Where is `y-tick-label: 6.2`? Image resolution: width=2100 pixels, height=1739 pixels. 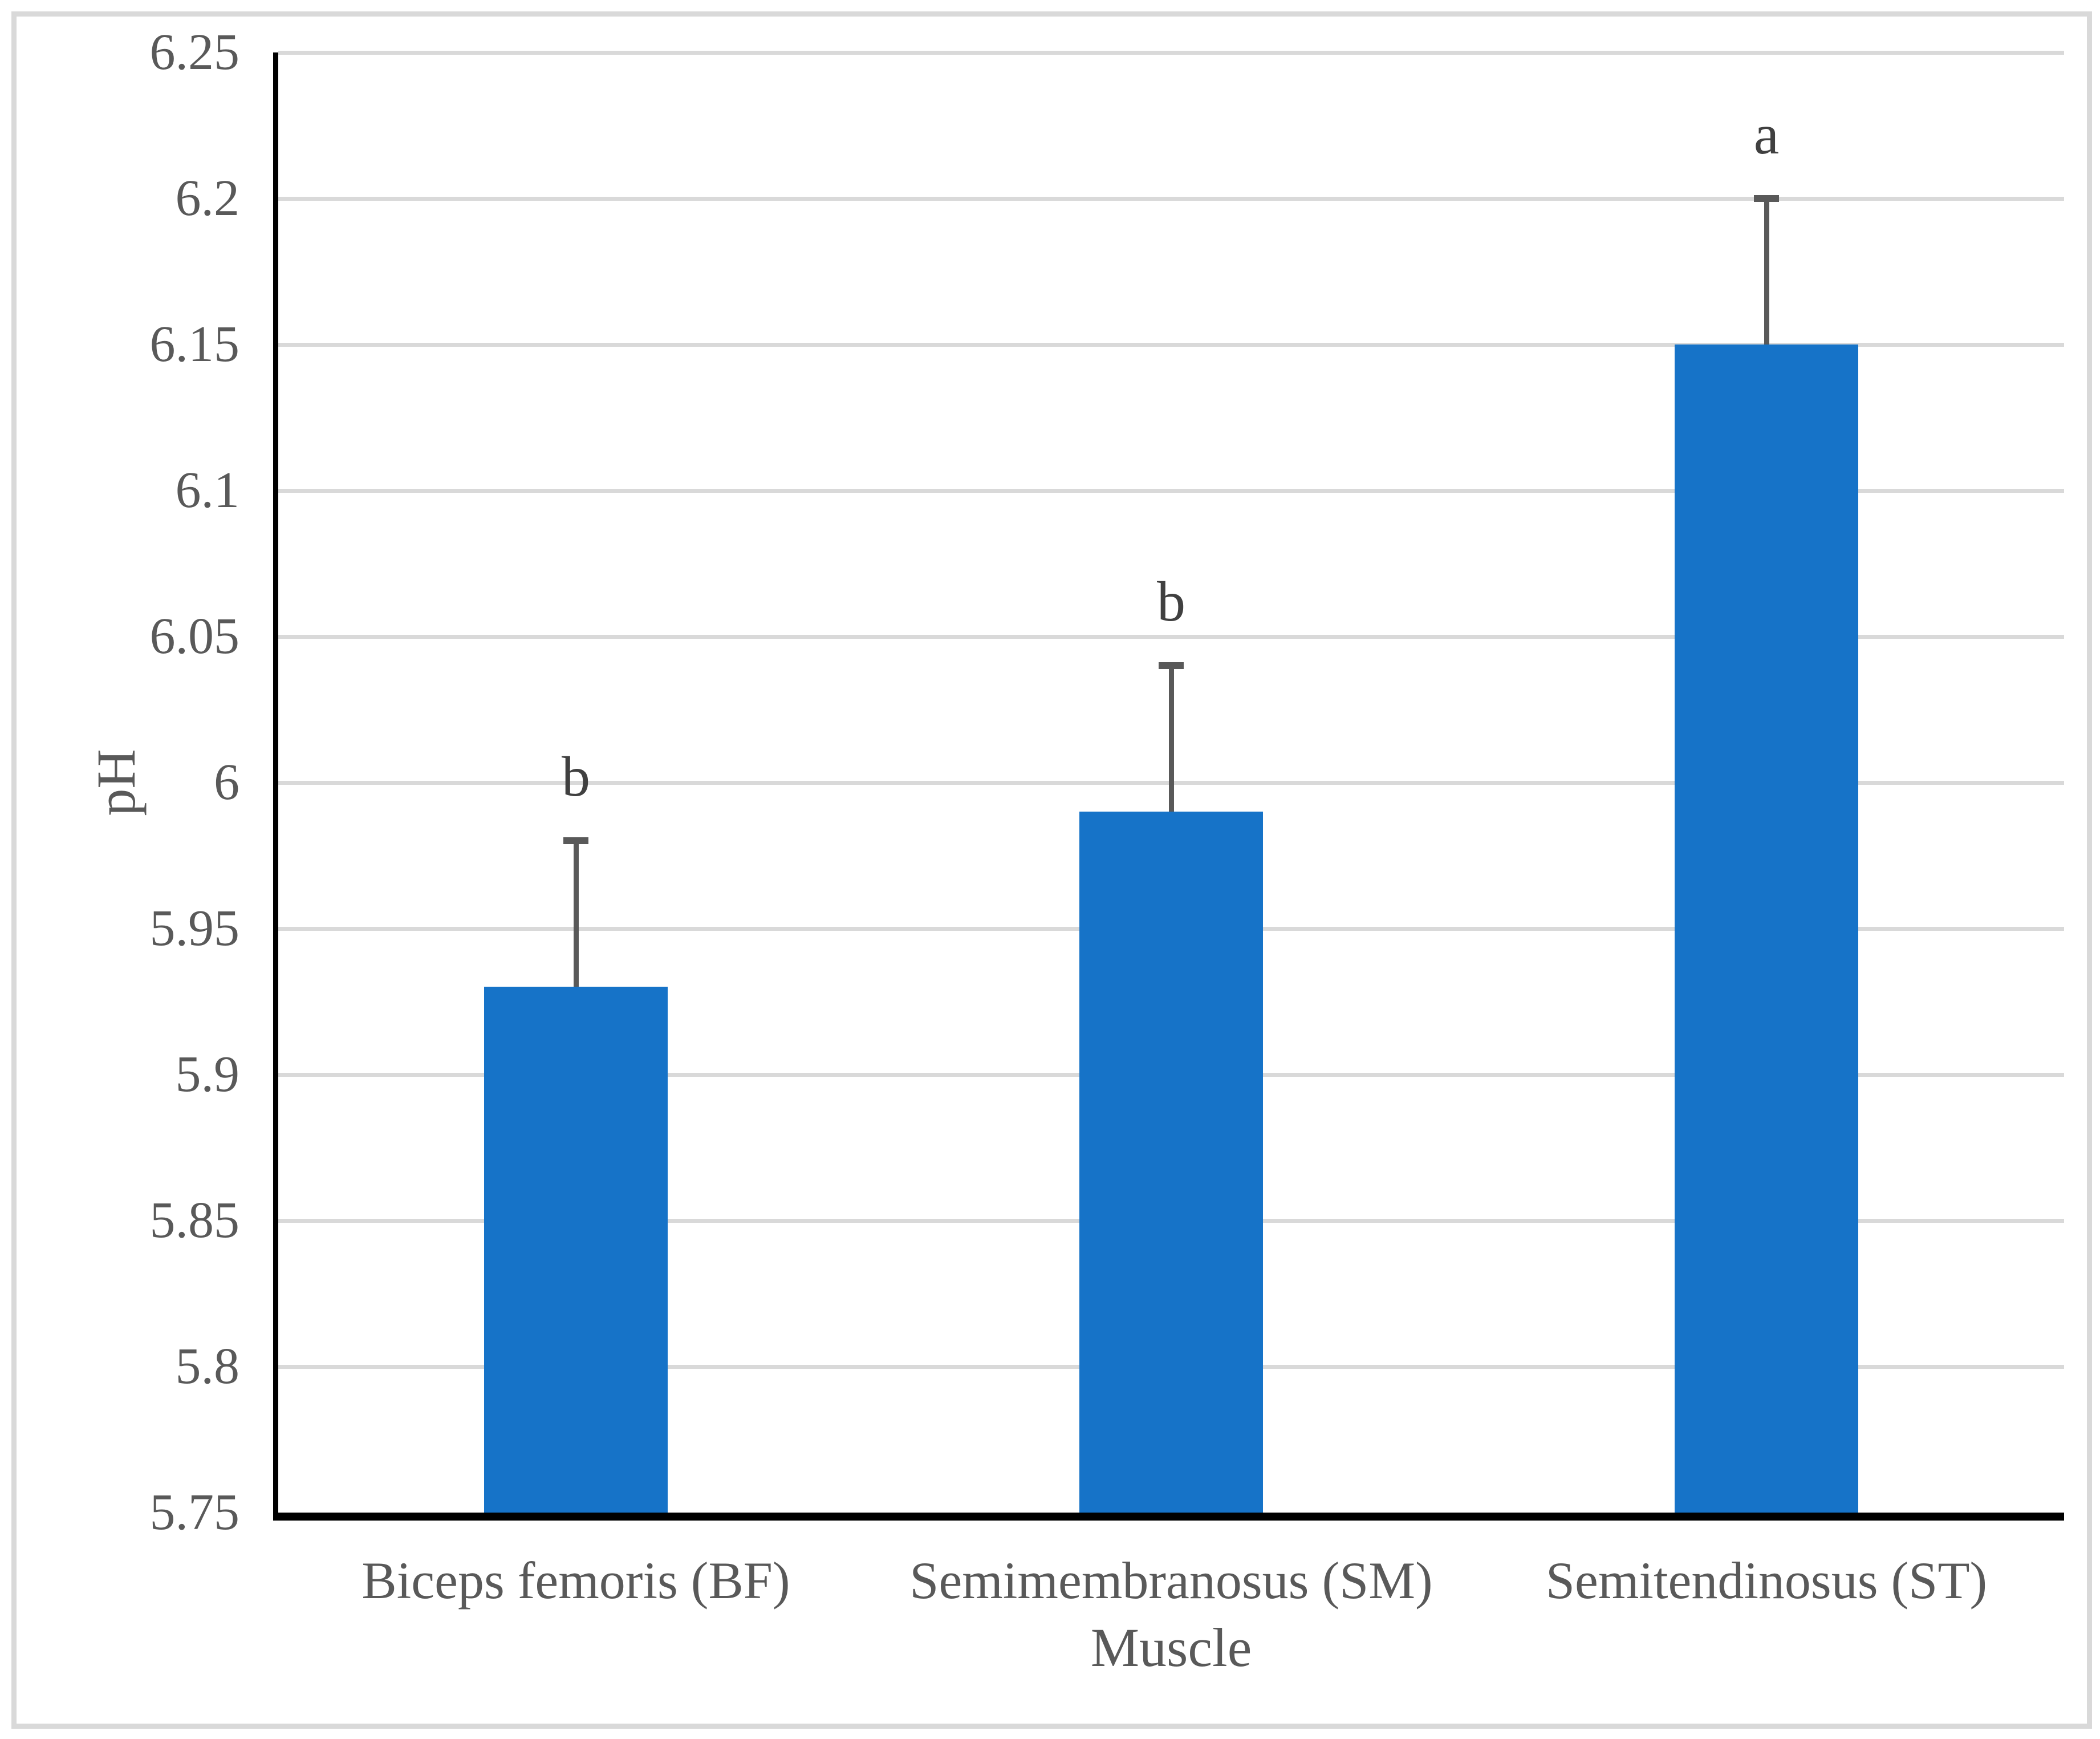
y-tick-label: 6.2 is located at coordinates (207, 198).